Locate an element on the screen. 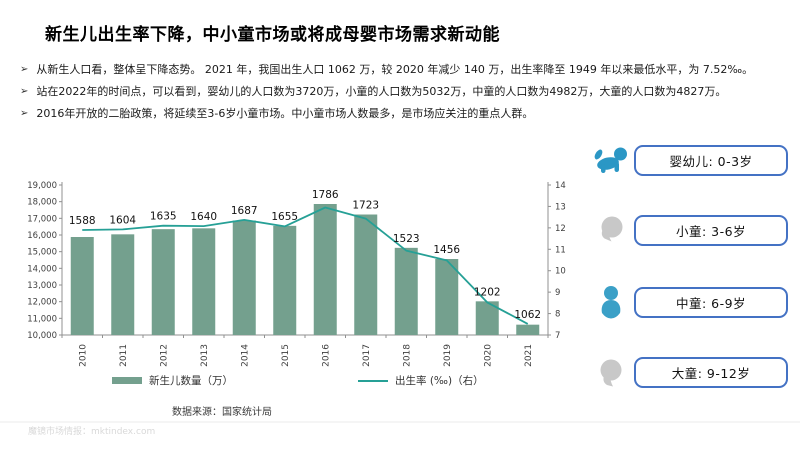 The width and height of the screenshot is (800, 450). bar-value-label: 1687 is located at coordinates (244, 211).